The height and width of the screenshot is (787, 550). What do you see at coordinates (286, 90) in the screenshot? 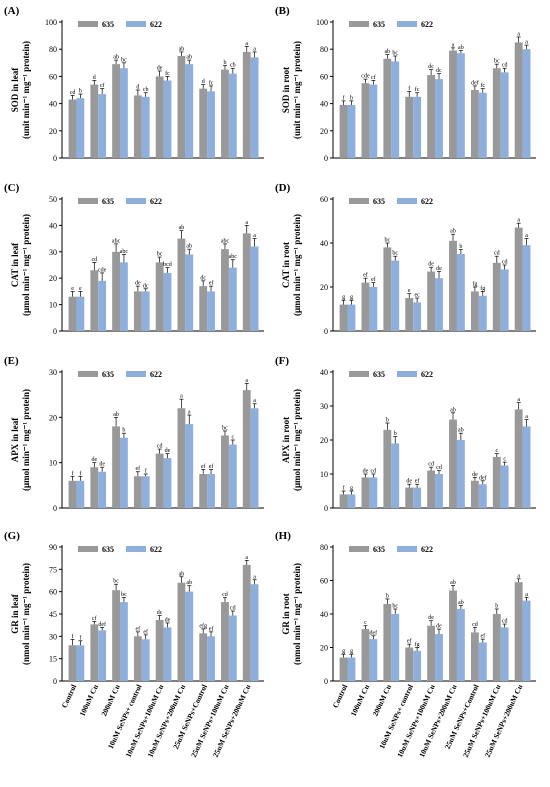
I see `y-axis-label: SOD in root` at bounding box center [286, 90].